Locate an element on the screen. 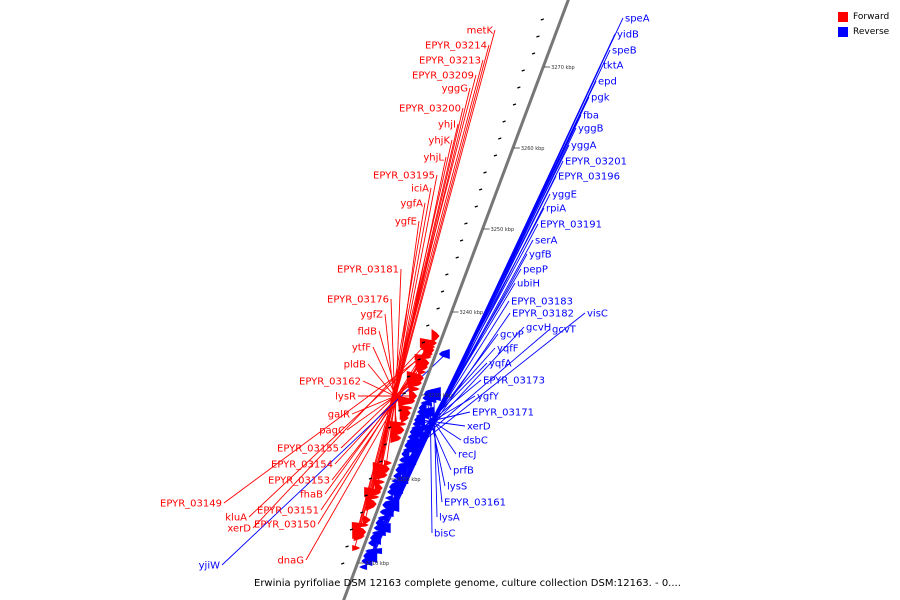  reverse-swatch is located at coordinates (843, 31).